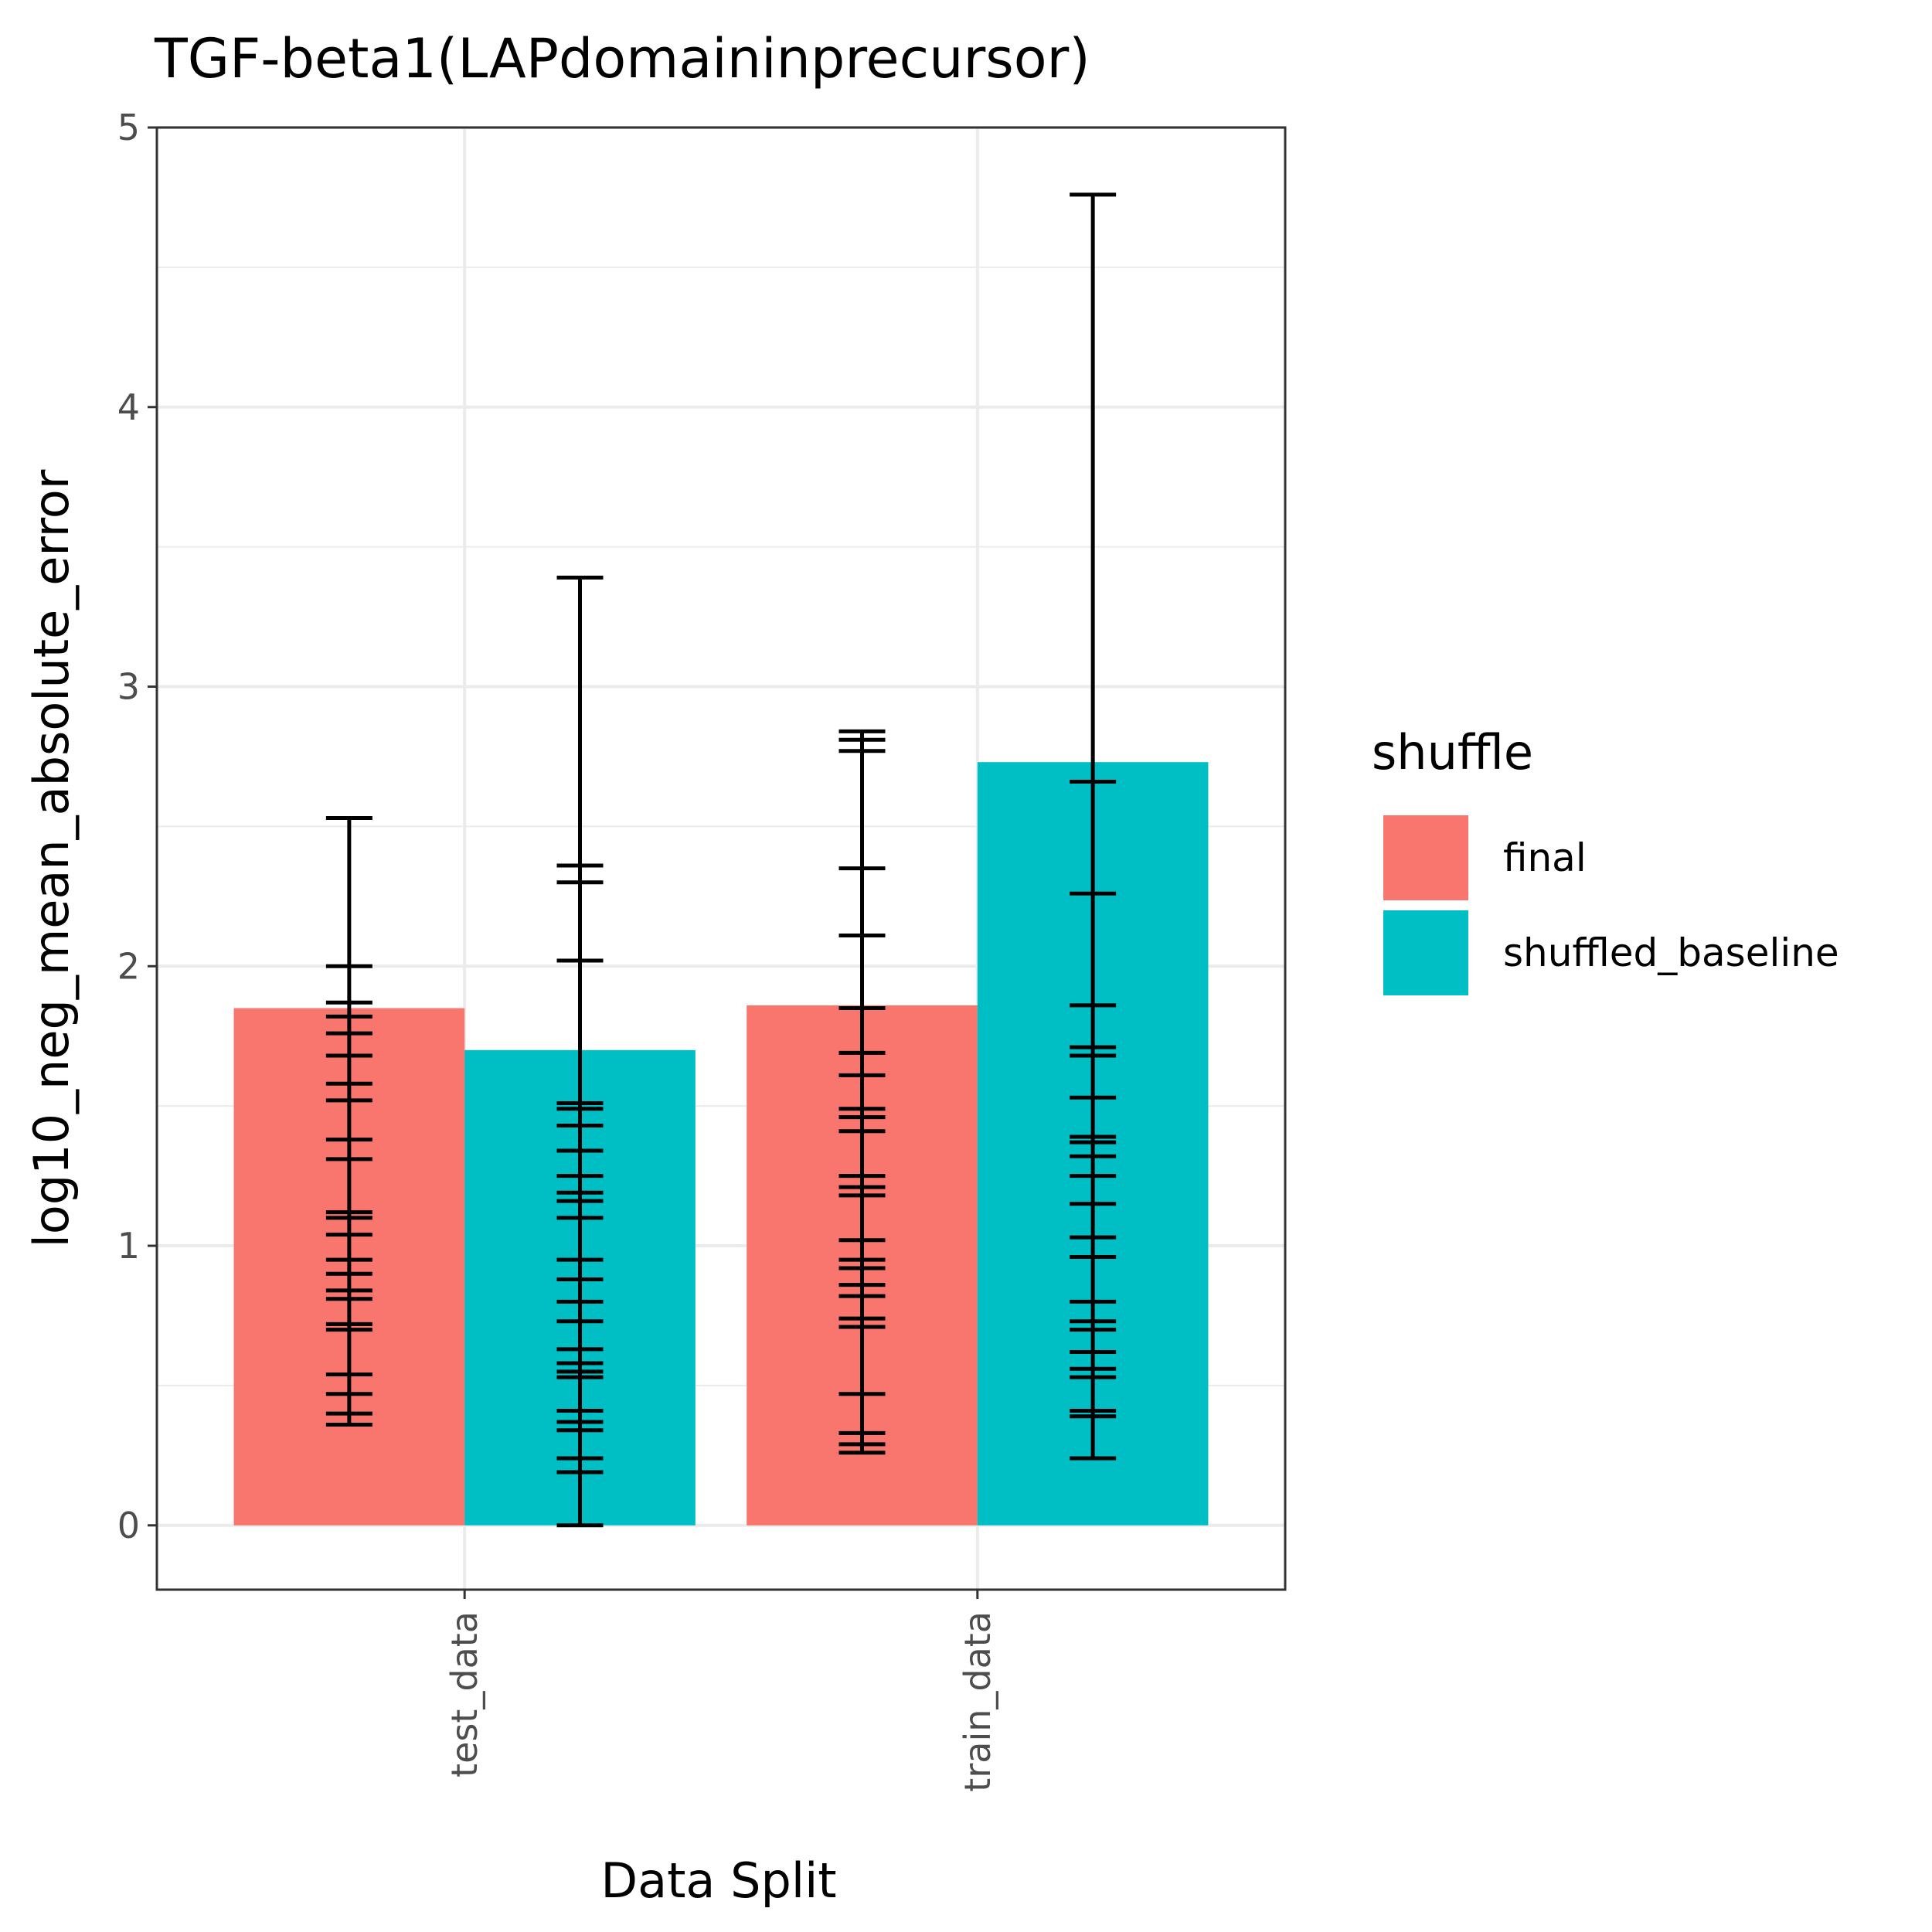 This screenshot has width=1932, height=1932. Describe the element at coordinates (128, 966) in the screenshot. I see `y-tick-label: 2` at that location.